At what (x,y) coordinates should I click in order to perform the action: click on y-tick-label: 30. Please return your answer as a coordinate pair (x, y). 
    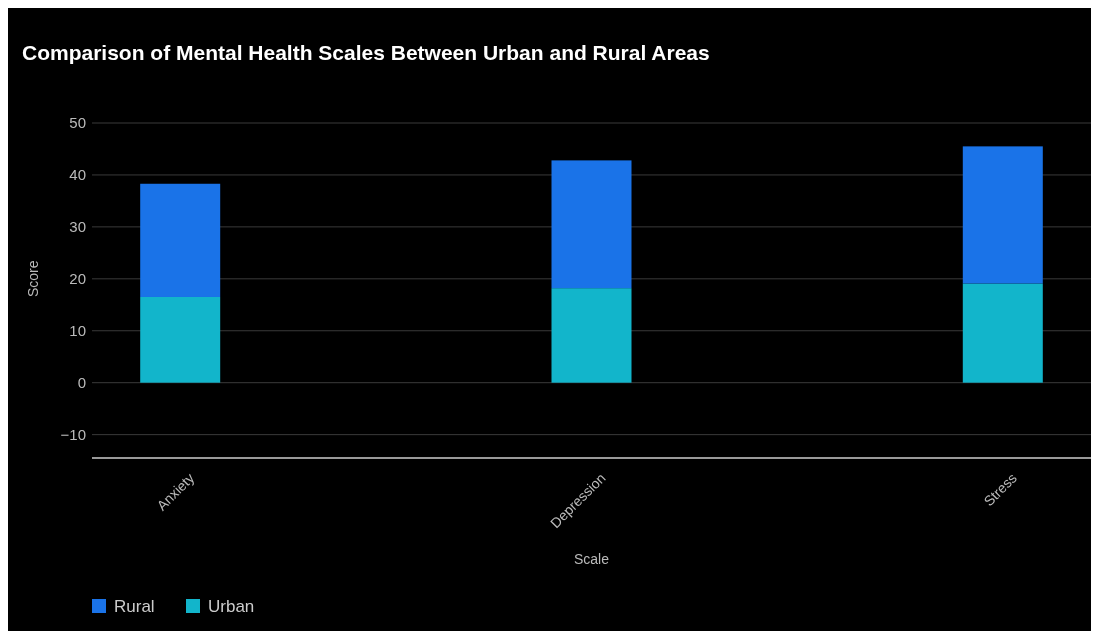
    Looking at the image, I should click on (77, 227).